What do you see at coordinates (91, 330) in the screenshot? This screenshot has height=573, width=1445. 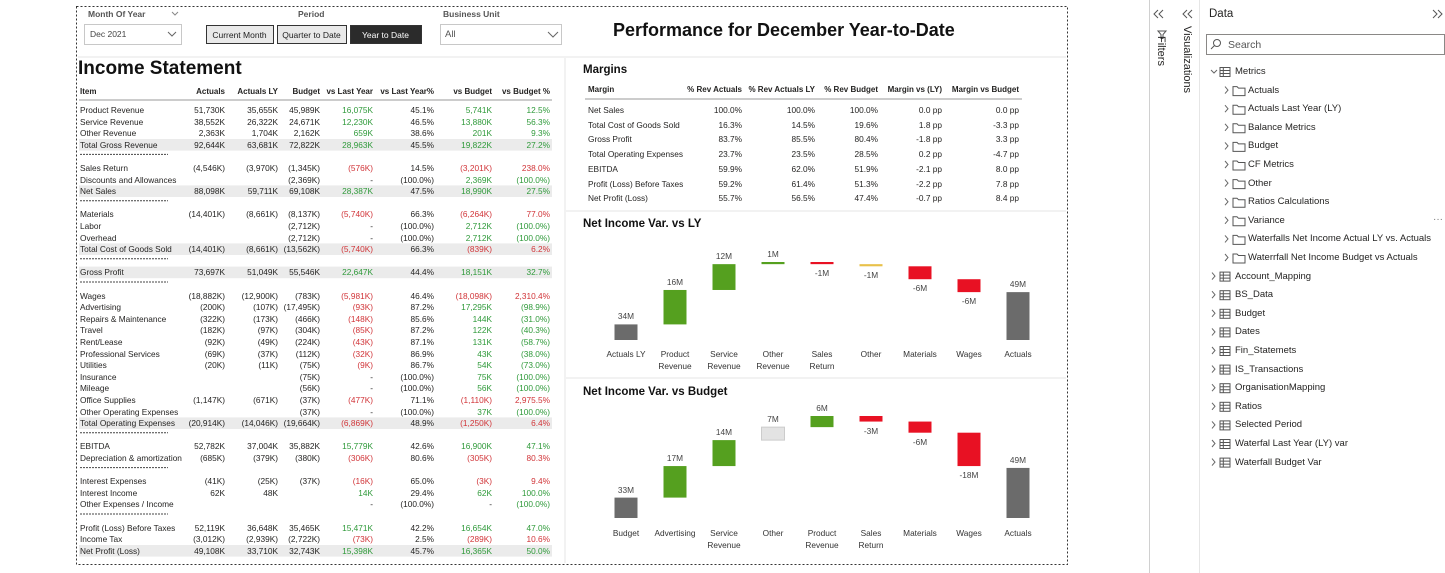 I see `row-label: Travel` at bounding box center [91, 330].